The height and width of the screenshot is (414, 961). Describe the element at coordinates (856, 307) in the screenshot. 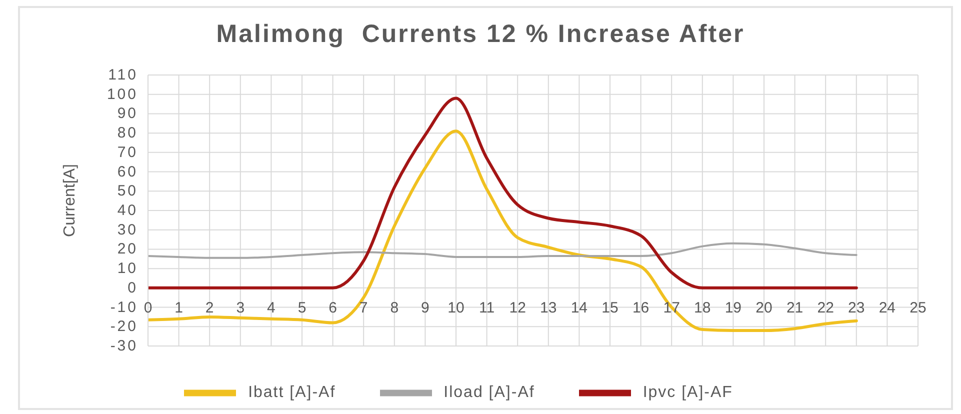

I see `x-tick-label: 23` at that location.